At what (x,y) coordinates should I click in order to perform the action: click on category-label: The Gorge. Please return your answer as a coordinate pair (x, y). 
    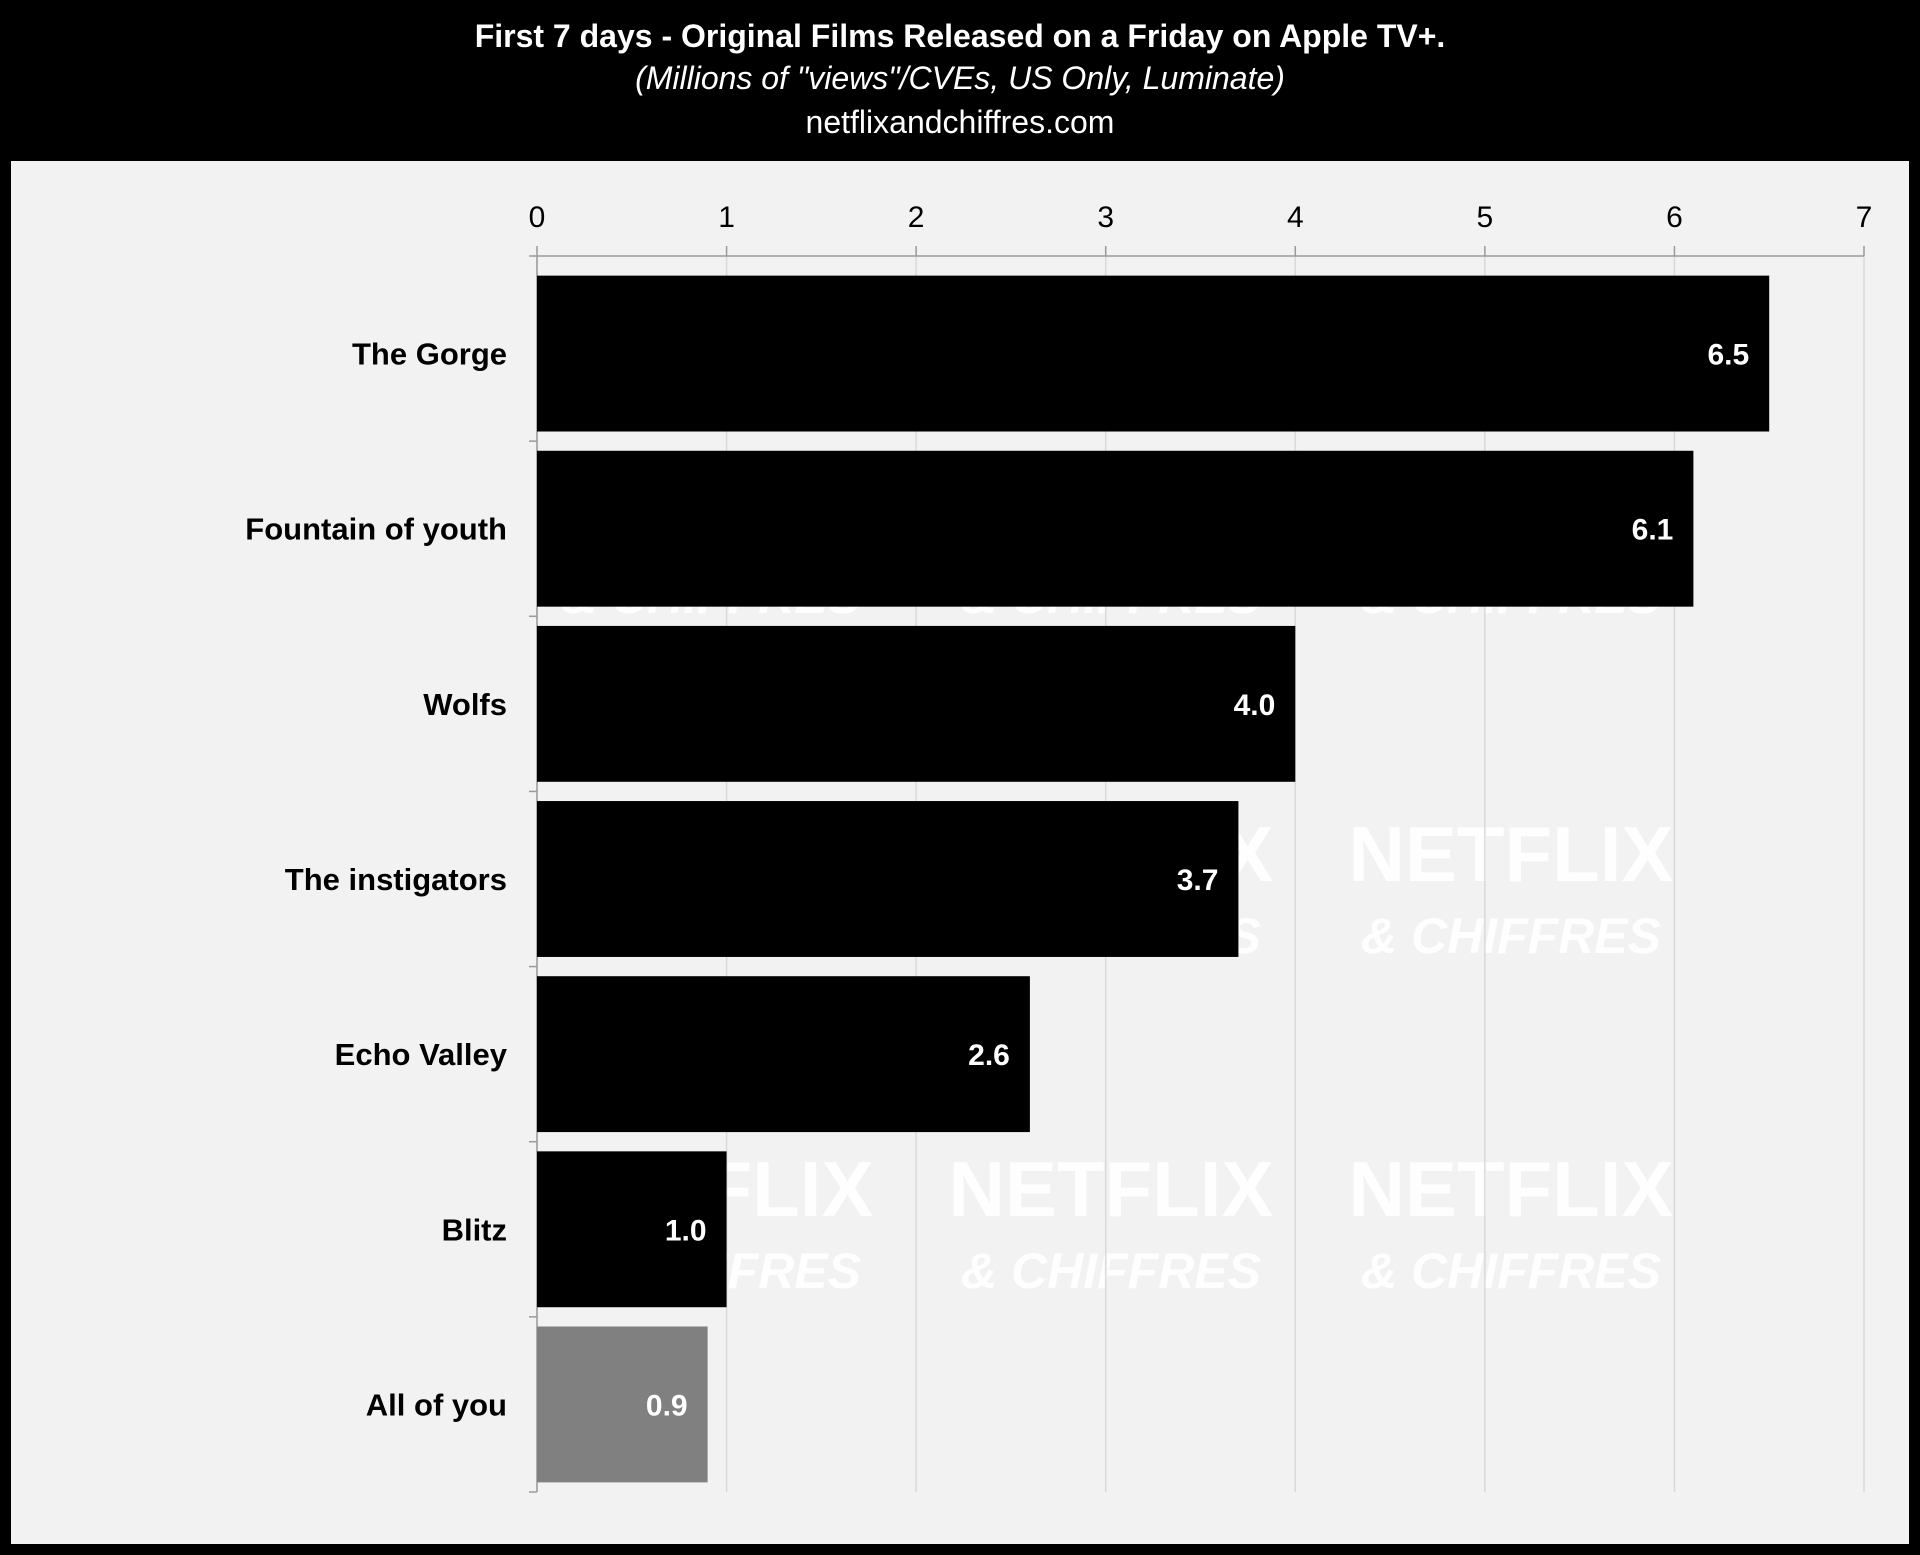
    Looking at the image, I should click on (429, 354).